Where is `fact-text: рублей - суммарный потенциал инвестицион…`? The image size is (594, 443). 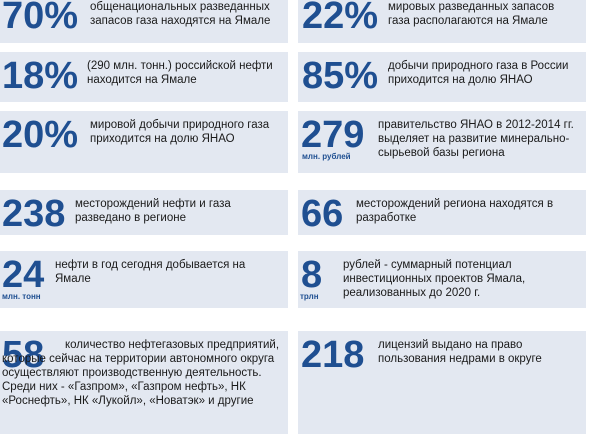
fact-text: рублей - суммарный потенциал инвестицион… is located at coordinates (434, 279).